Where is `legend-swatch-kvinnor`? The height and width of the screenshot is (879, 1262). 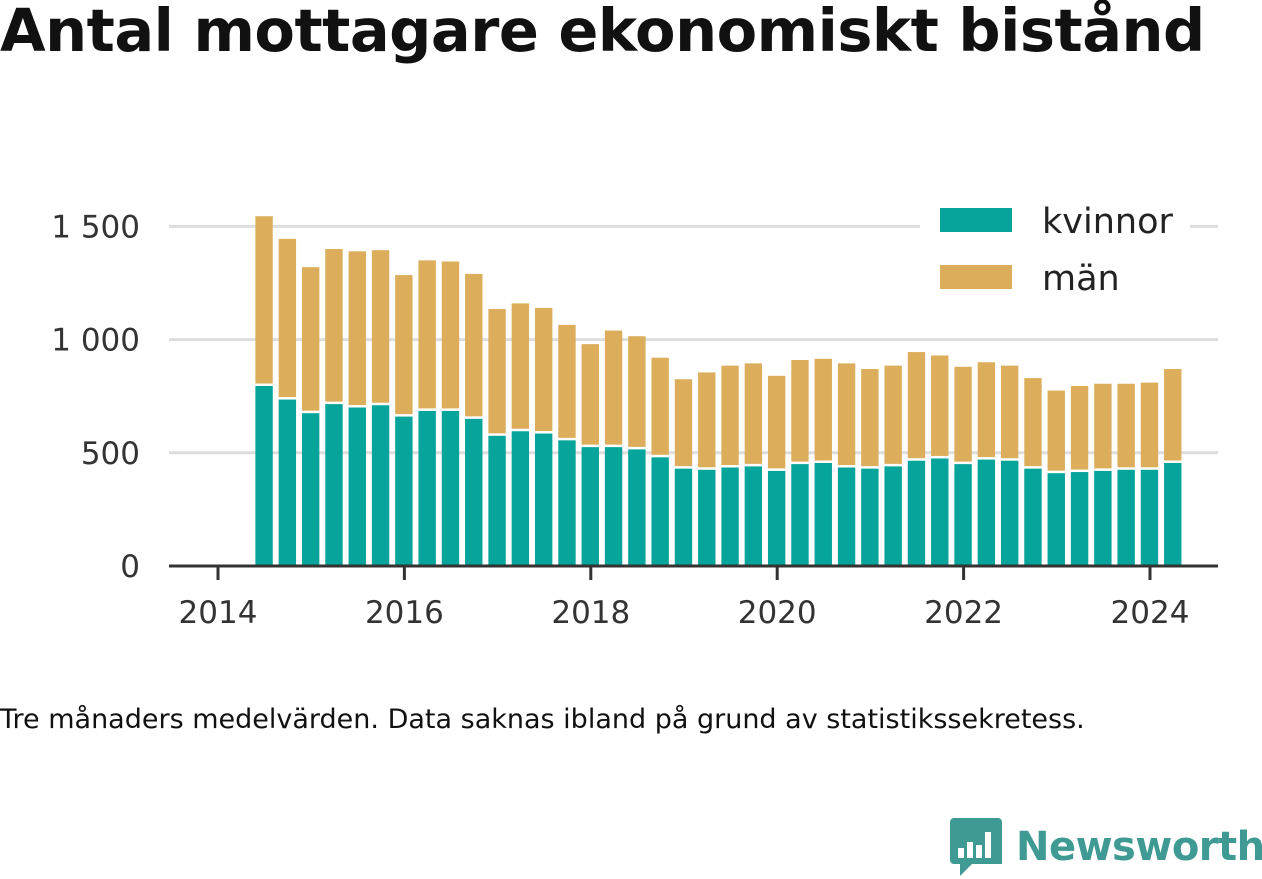 legend-swatch-kvinnor is located at coordinates (976, 220).